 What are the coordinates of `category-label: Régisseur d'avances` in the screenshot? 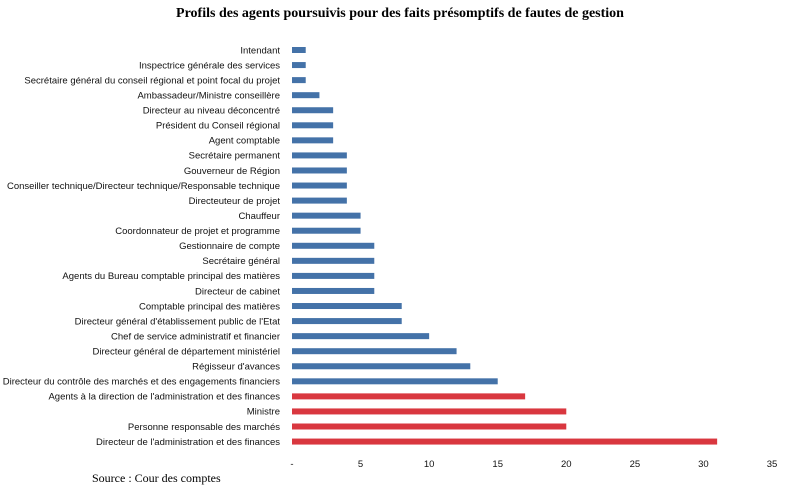 It's located at (236, 367).